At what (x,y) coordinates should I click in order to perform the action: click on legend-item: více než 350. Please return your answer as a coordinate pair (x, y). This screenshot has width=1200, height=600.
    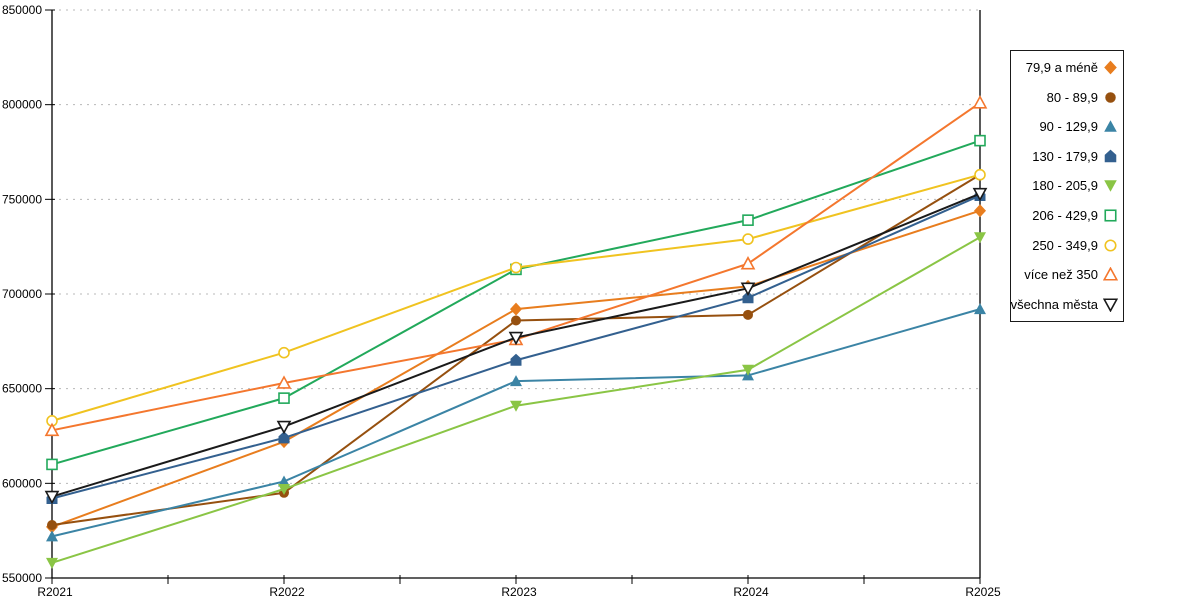
    Looking at the image, I should click on (1071, 274).